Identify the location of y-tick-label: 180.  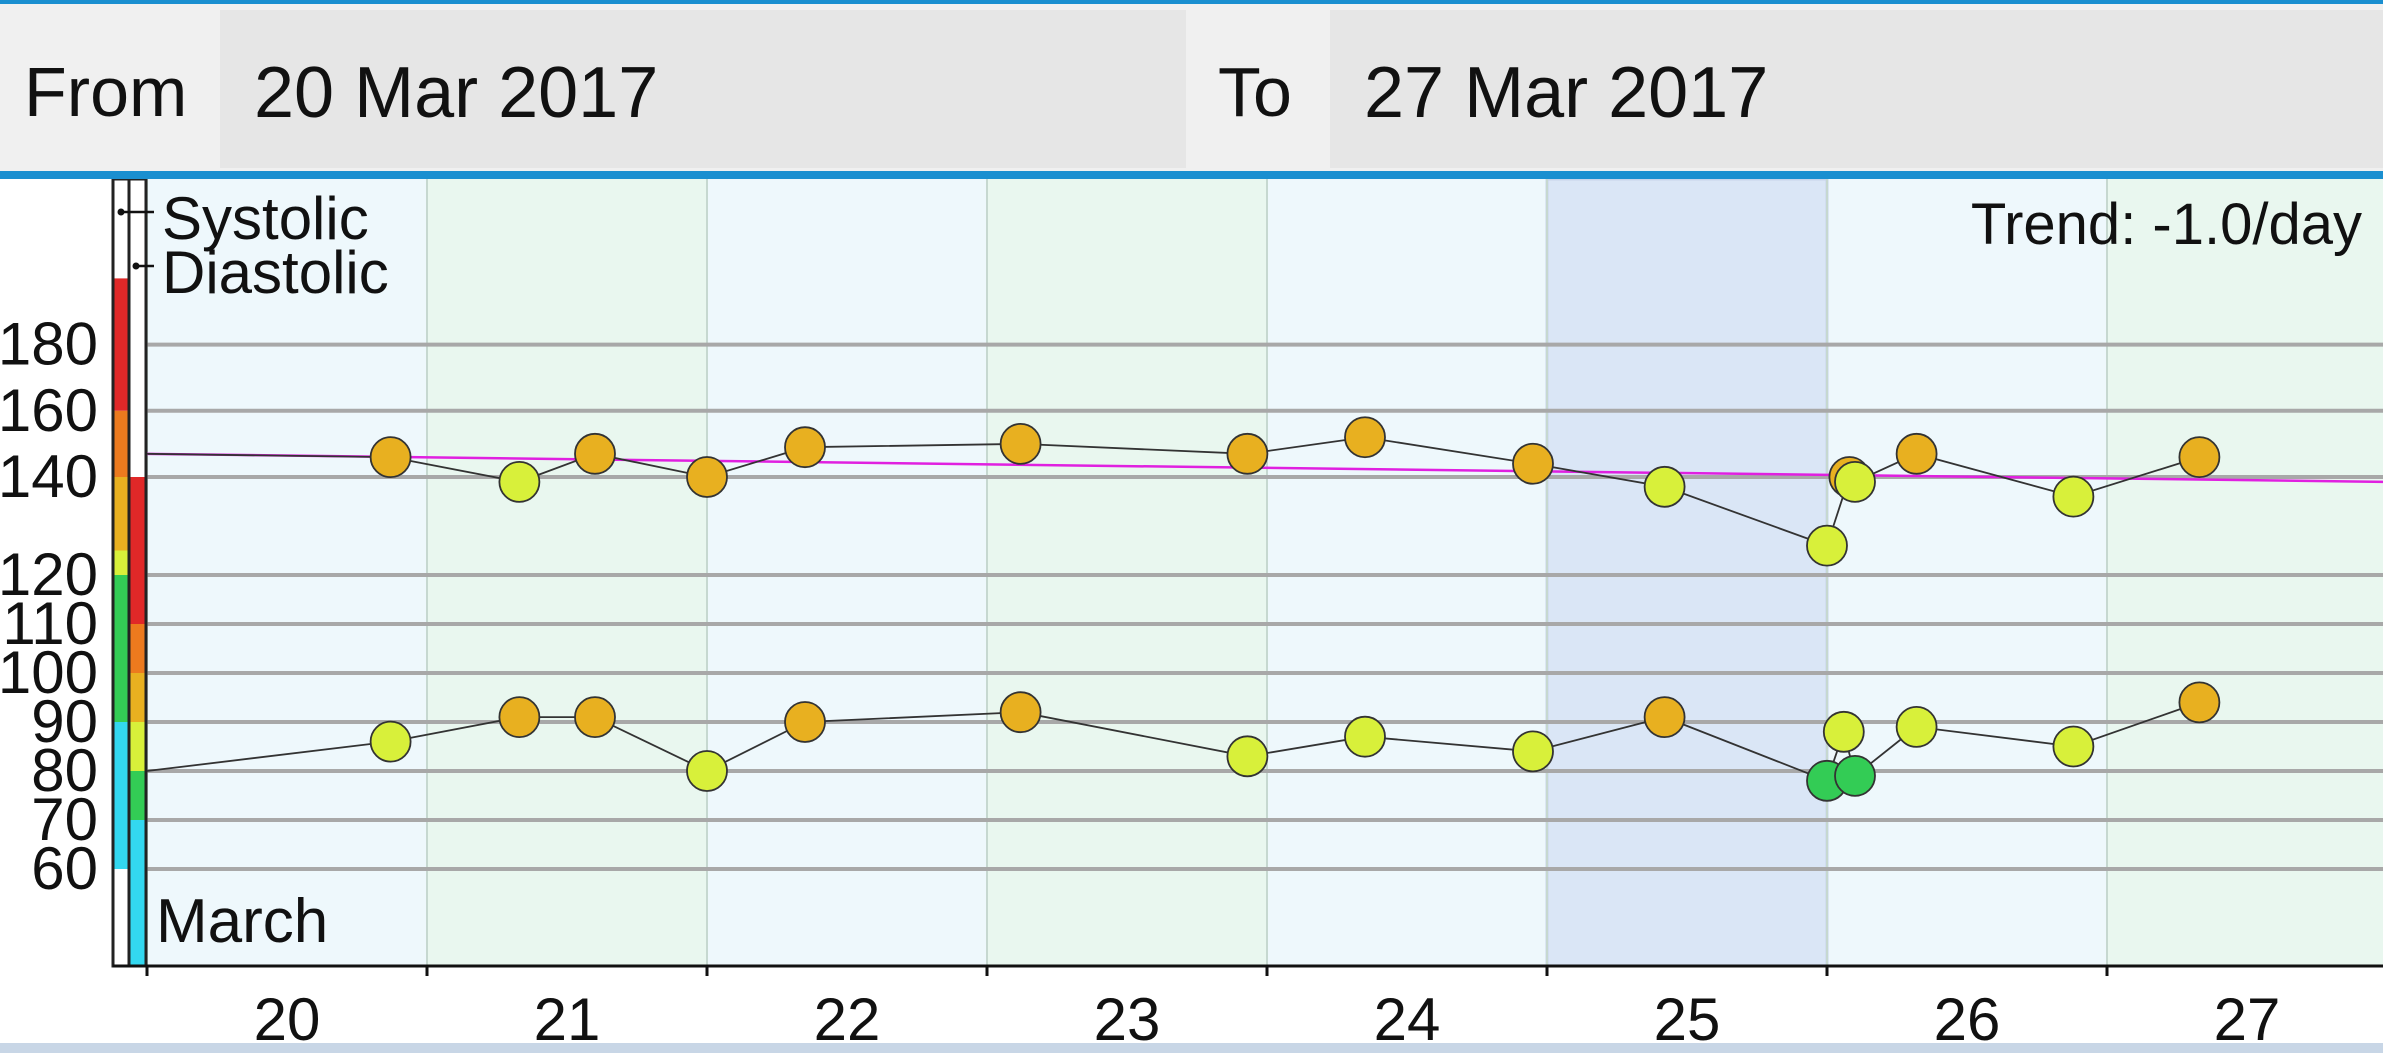
(49, 344).